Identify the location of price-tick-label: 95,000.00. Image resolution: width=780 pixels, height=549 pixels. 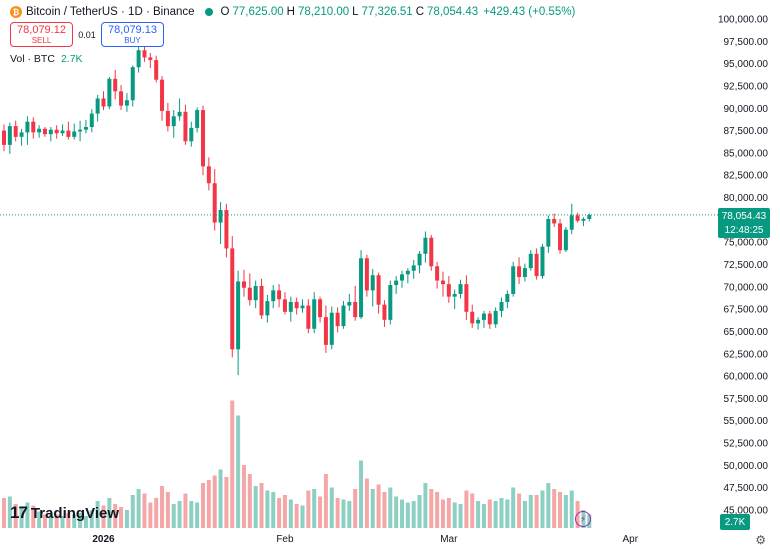
(746, 64).